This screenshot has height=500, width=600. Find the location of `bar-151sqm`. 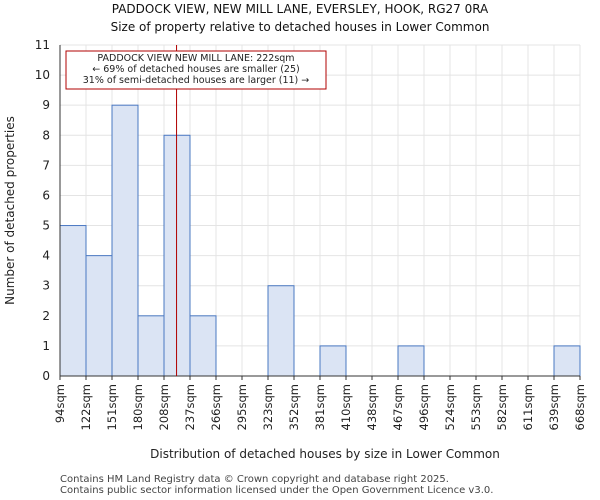

bar-151sqm is located at coordinates (125, 240).